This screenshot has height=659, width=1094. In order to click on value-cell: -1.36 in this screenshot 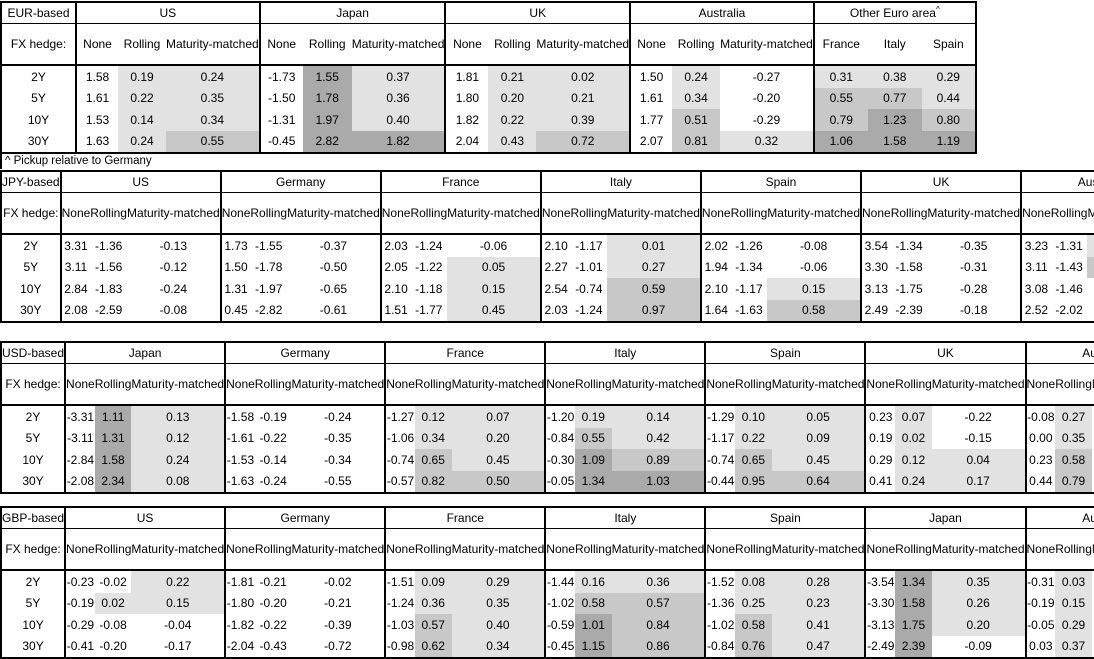, I will do `click(108, 245)`.